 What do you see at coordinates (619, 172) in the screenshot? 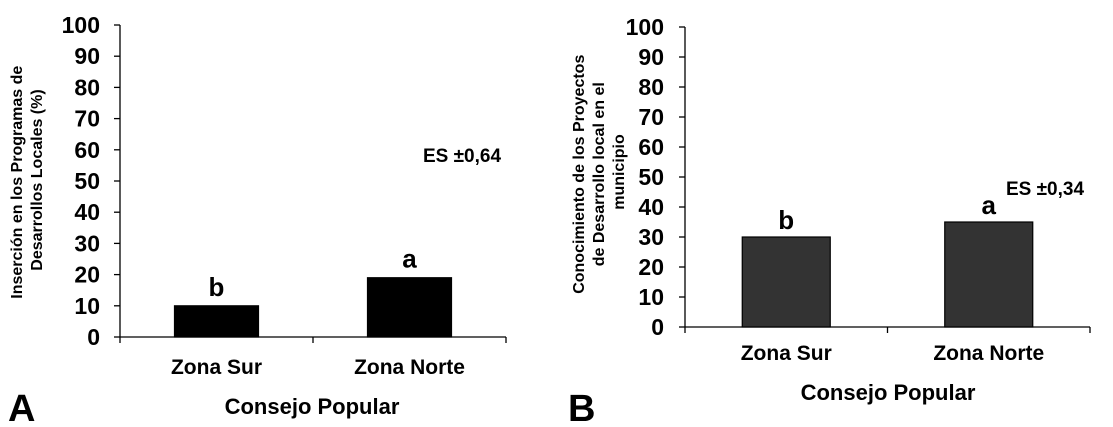
I see `chart-b-ylabel-line-3: municipio` at bounding box center [619, 172].